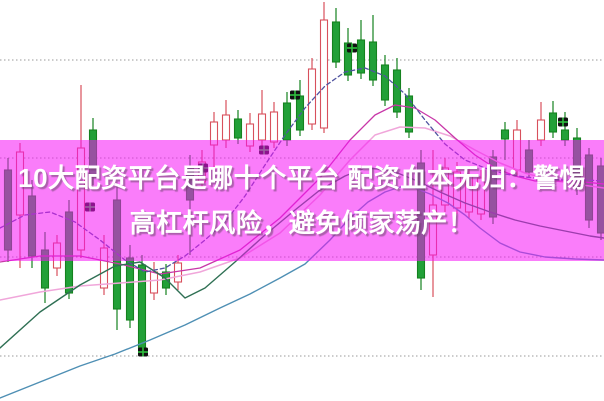 Image resolution: width=604 pixels, height=401 pixels. Describe the element at coordinates (302, 177) in the screenshot. I see `headline-line-1: 10大配资平台是哪十个平台 配资血本无归：警惕` at that location.